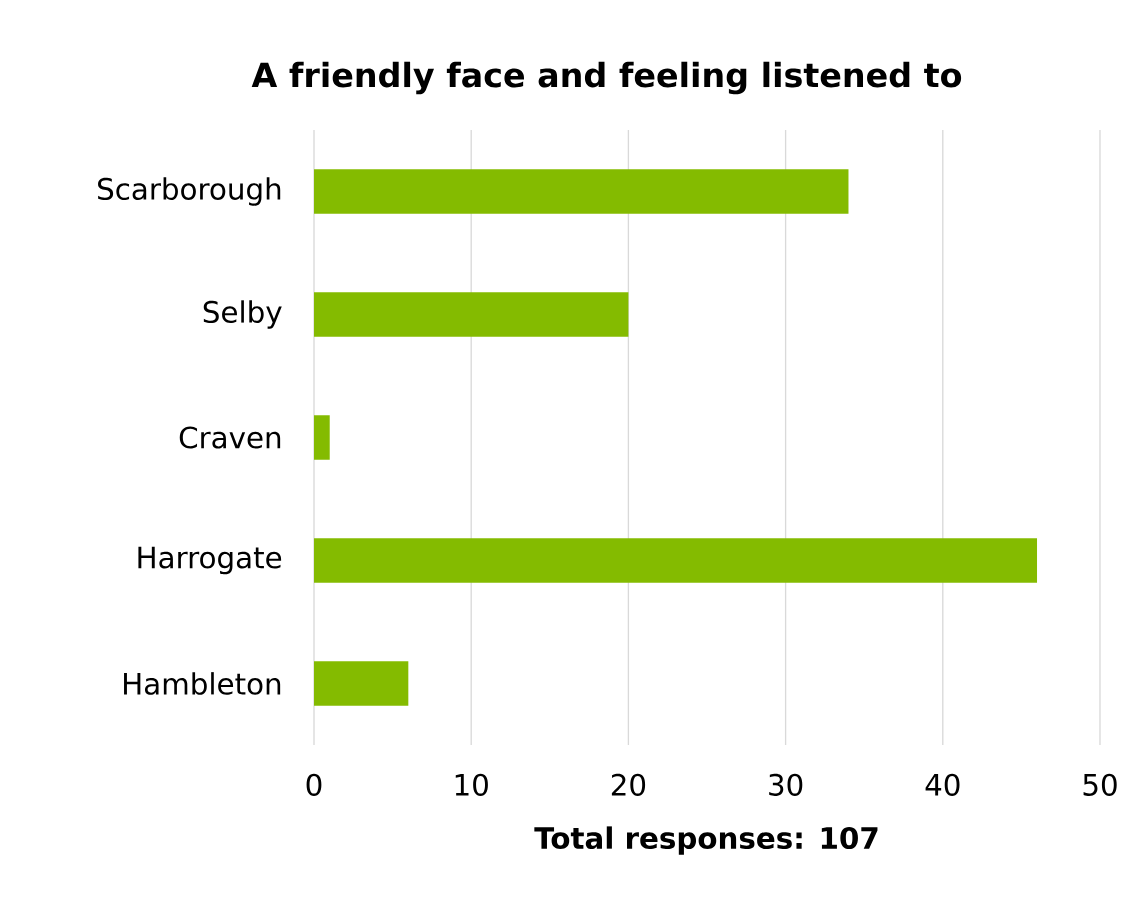 This screenshot has height=916, width=1142. Describe the element at coordinates (1100, 784) in the screenshot. I see `x-tick-label: 50` at that location.